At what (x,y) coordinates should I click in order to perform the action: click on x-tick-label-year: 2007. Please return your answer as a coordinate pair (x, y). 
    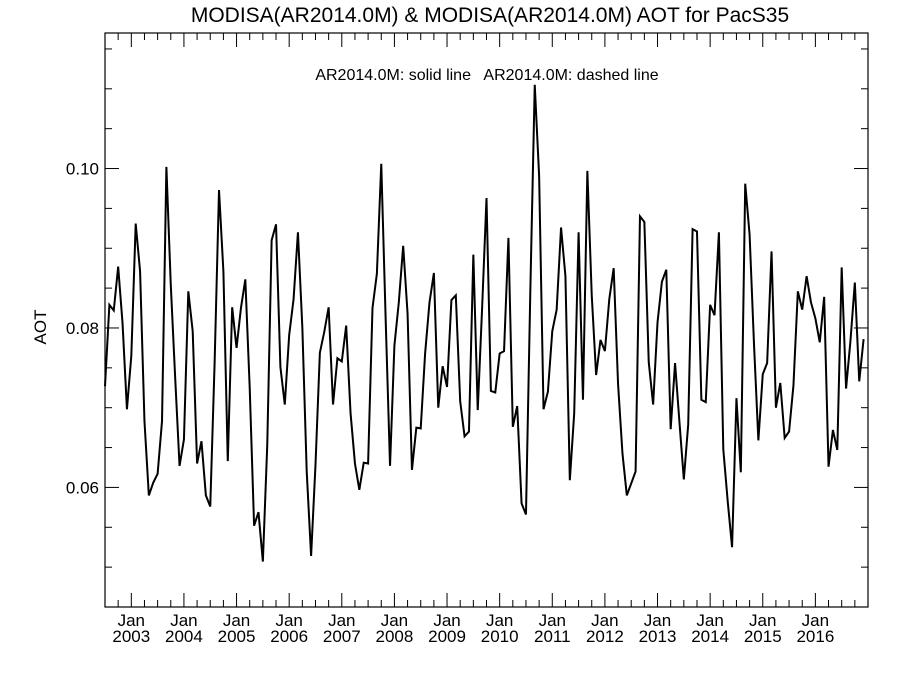
    Looking at the image, I should click on (342, 636).